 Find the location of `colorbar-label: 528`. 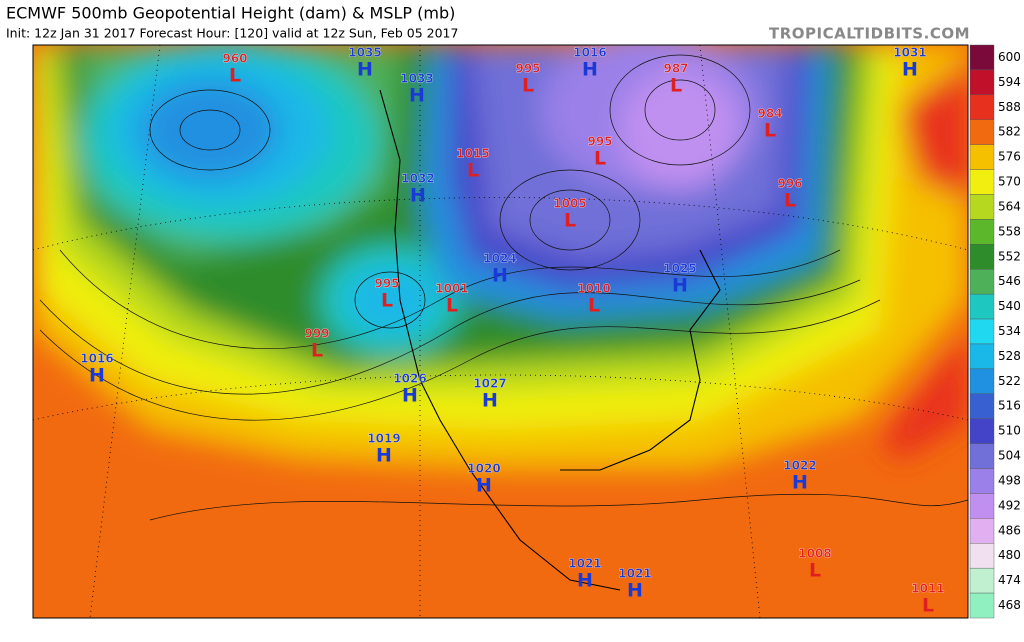

colorbar-label: 528 is located at coordinates (1009, 356).